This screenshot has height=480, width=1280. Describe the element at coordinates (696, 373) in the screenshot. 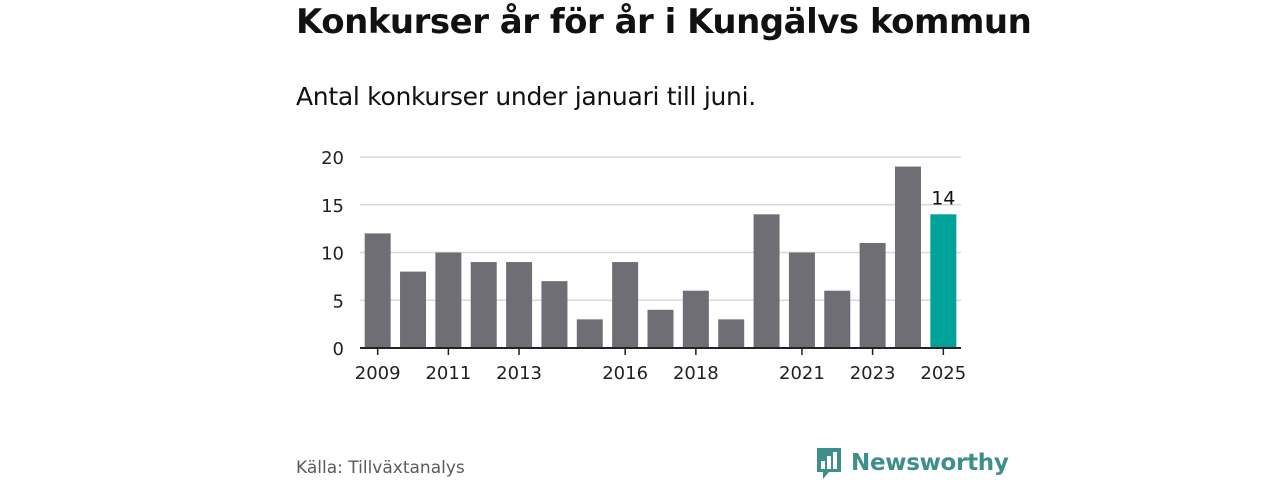

I see `x-tick-label: 2018` at that location.